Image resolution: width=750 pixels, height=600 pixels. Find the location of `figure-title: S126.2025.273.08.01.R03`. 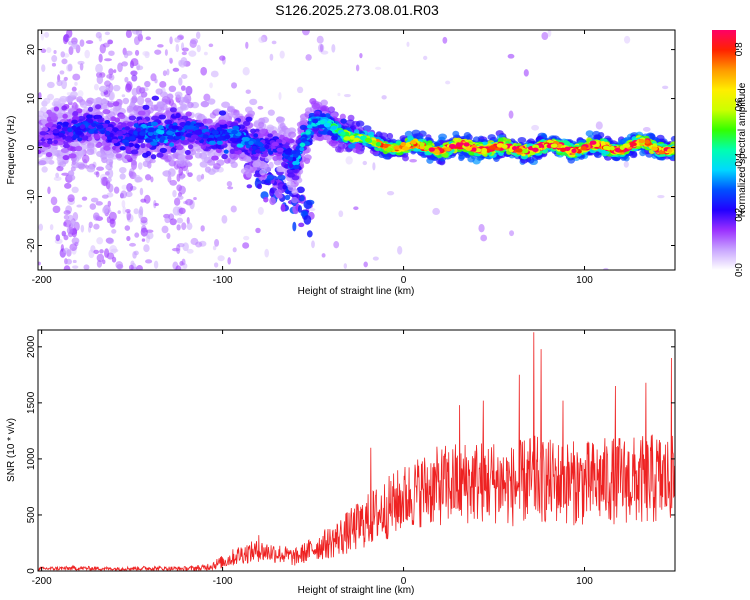

figure-title: S126.2025.273.08.01.R03 is located at coordinates (357, 10).